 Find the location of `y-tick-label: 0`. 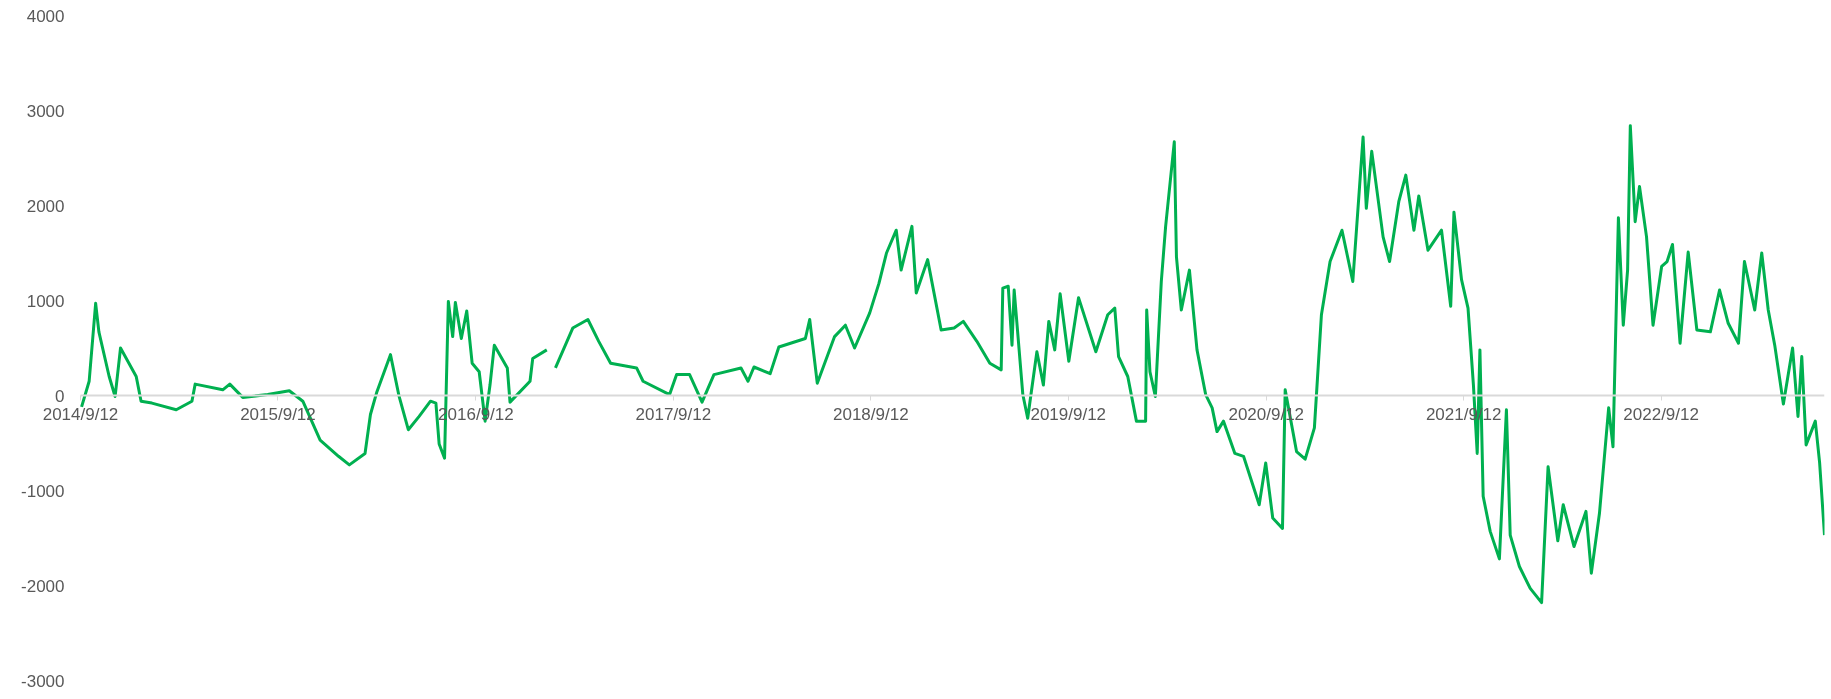

y-tick-label: 0 is located at coordinates (60, 396).